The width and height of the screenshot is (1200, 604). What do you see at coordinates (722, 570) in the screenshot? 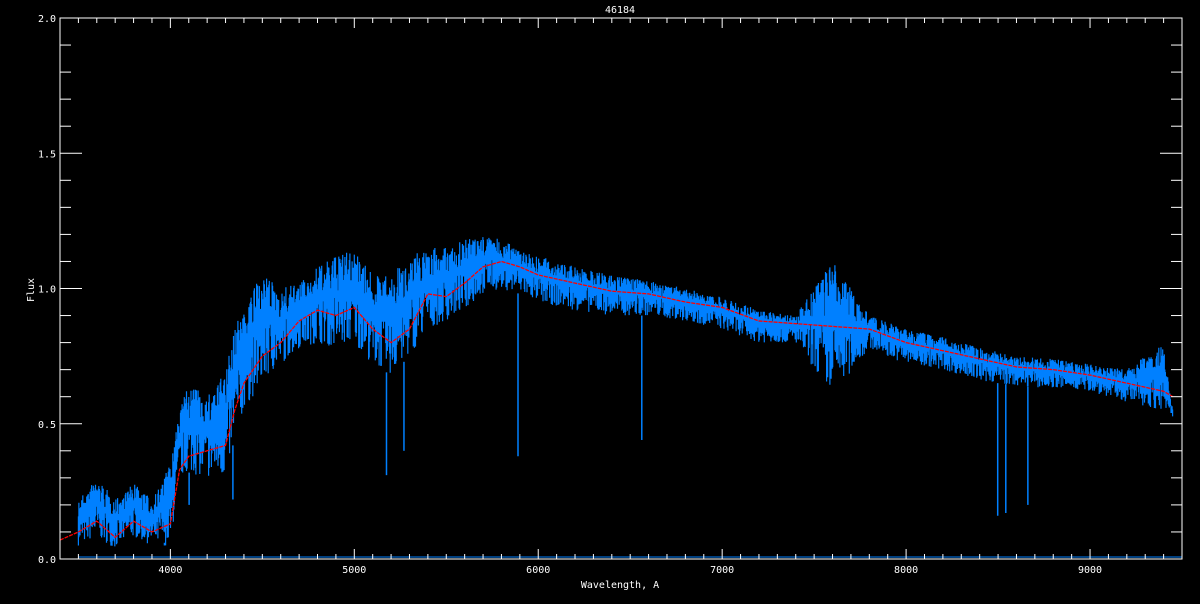
I see `x-tick-label: 7000` at bounding box center [722, 570].